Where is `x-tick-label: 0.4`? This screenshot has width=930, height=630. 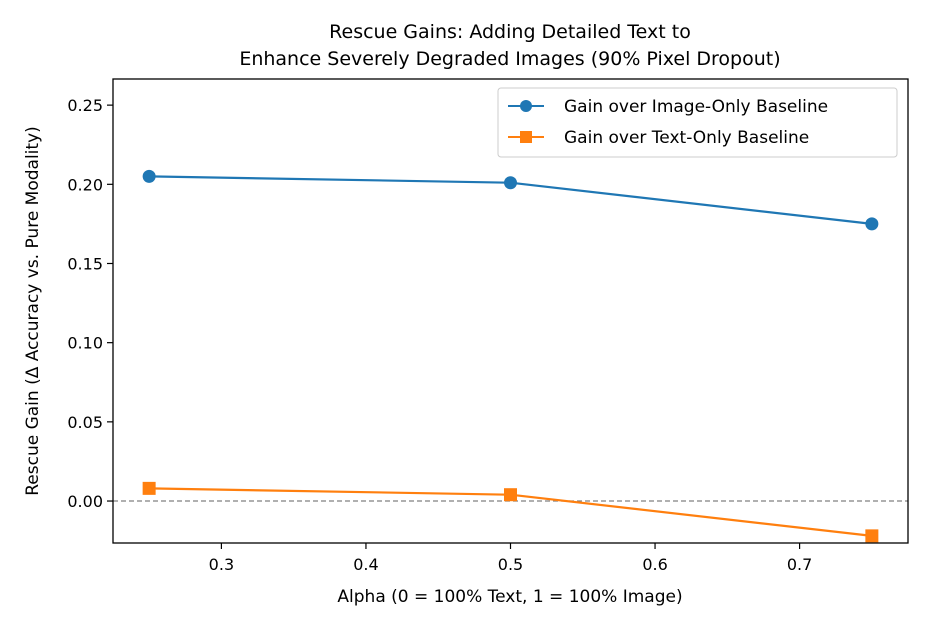
x-tick-label: 0.4 is located at coordinates (365, 564).